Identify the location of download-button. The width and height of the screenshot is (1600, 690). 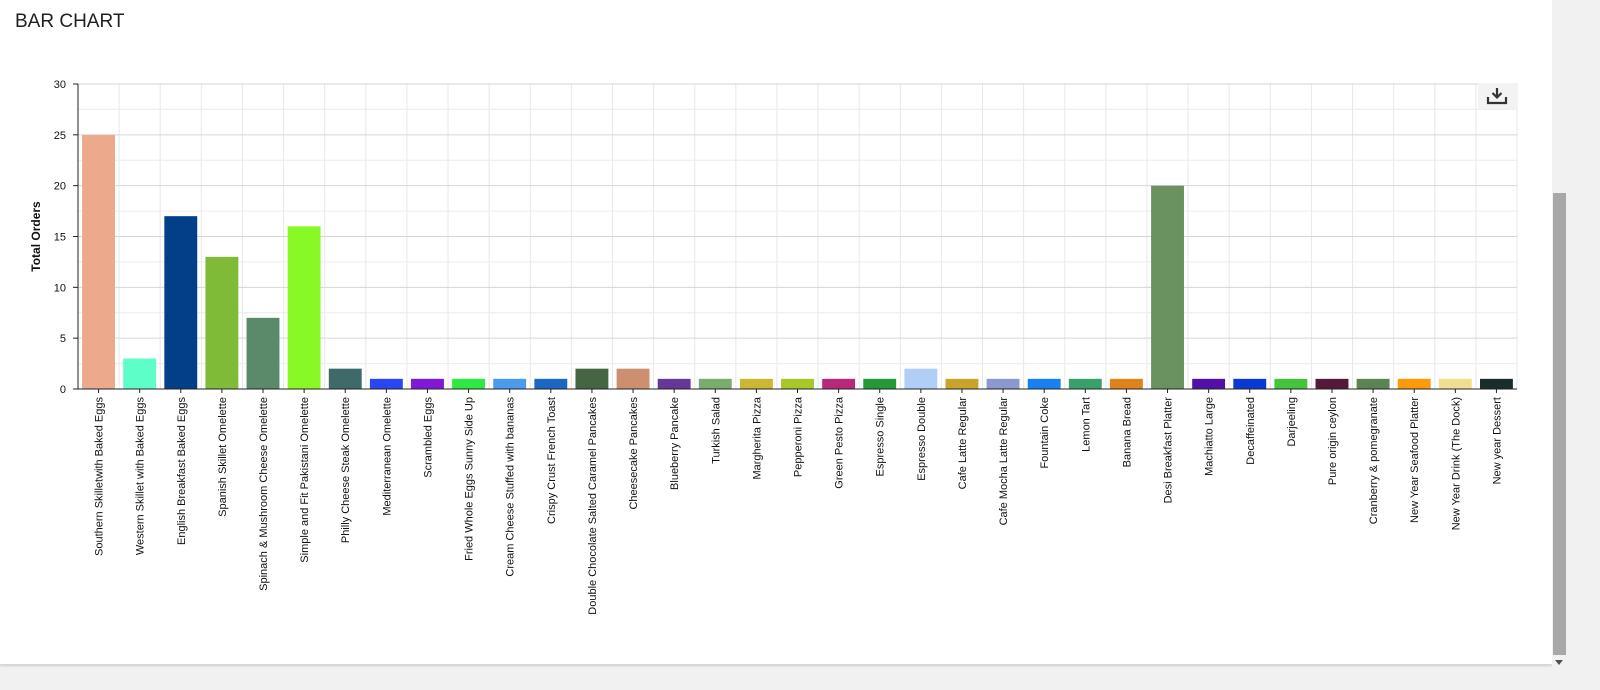
(1497, 96).